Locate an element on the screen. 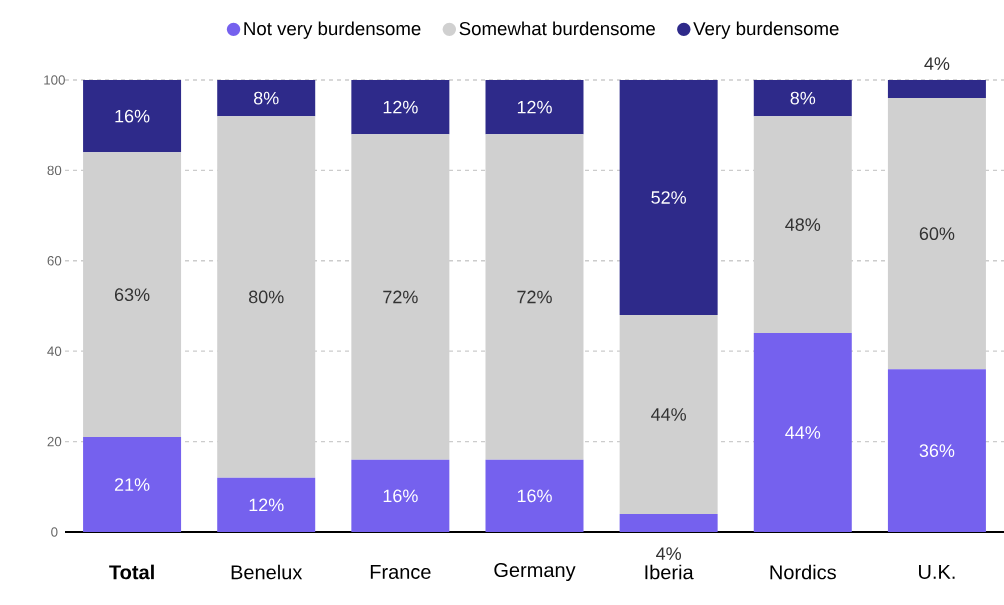 The width and height of the screenshot is (1004, 605). y-tick-label: 60 is located at coordinates (54, 261).